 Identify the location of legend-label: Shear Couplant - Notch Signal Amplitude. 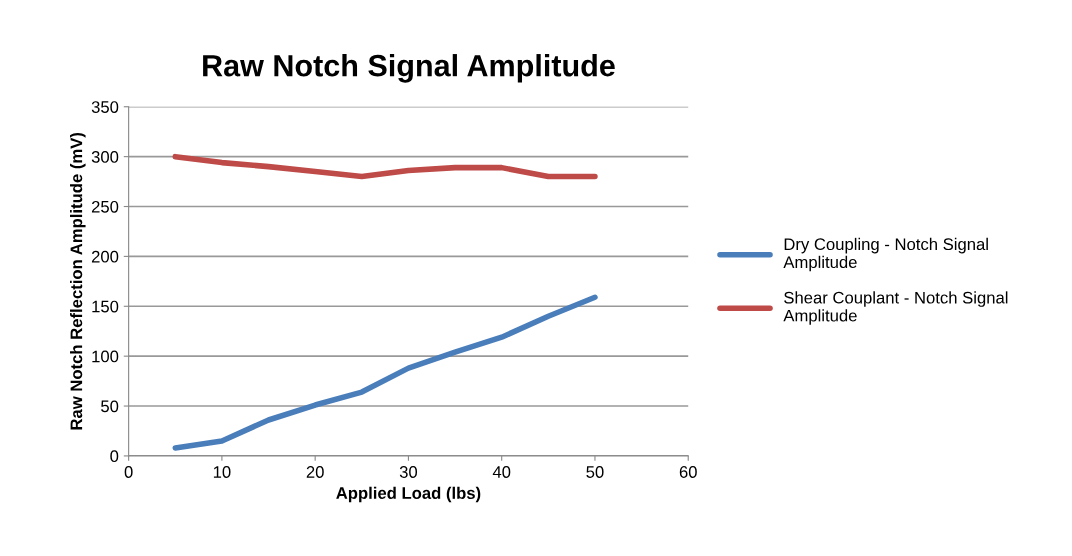
(895, 308).